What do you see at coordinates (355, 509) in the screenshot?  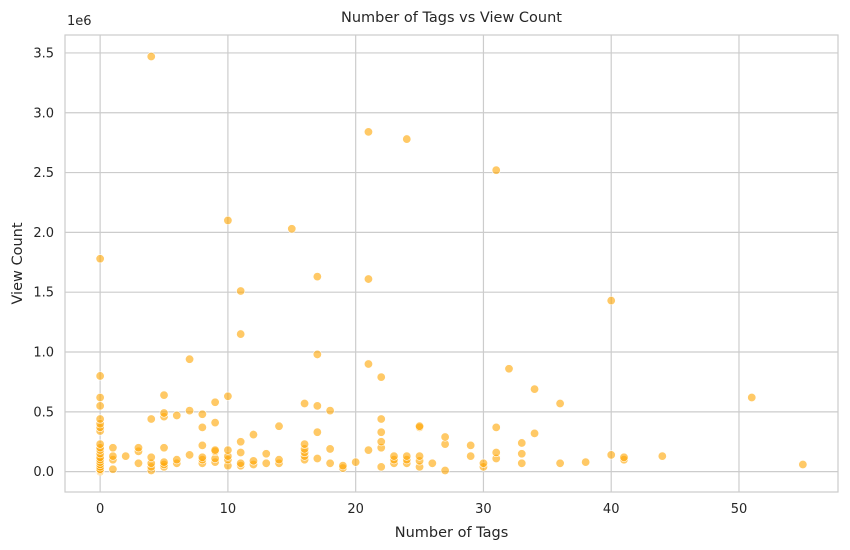 I see `x-tick-label: 20` at bounding box center [355, 509].